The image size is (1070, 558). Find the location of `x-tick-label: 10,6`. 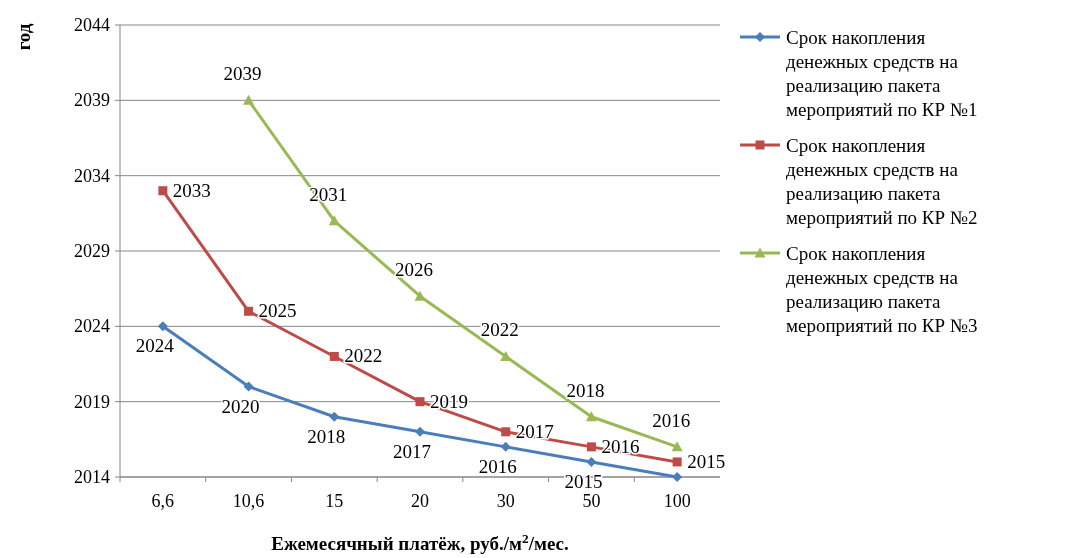

x-tick-label: 10,6 is located at coordinates (248, 501).